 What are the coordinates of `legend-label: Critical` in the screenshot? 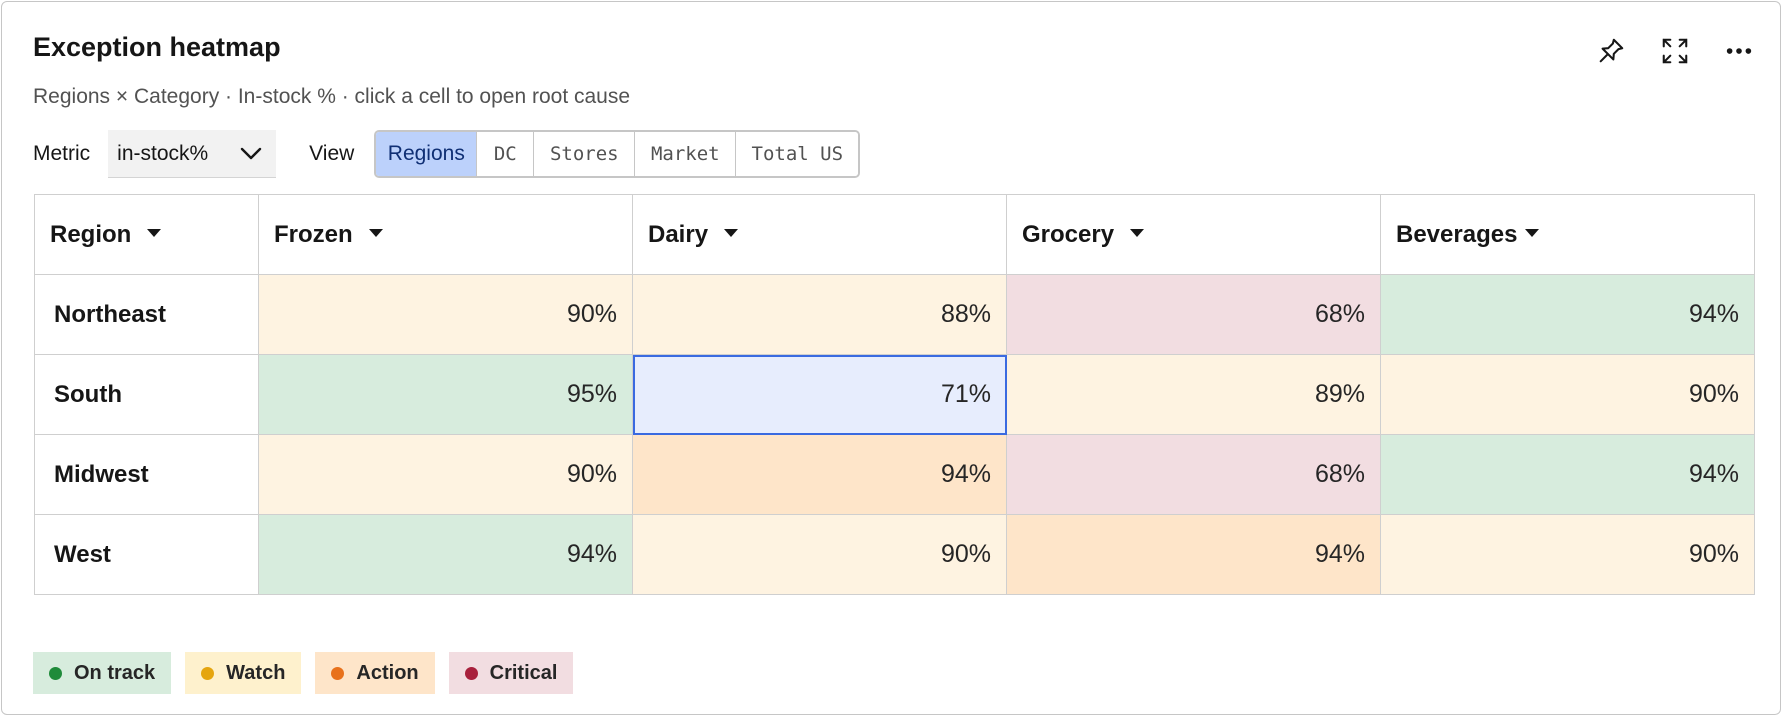 It's located at (523, 672).